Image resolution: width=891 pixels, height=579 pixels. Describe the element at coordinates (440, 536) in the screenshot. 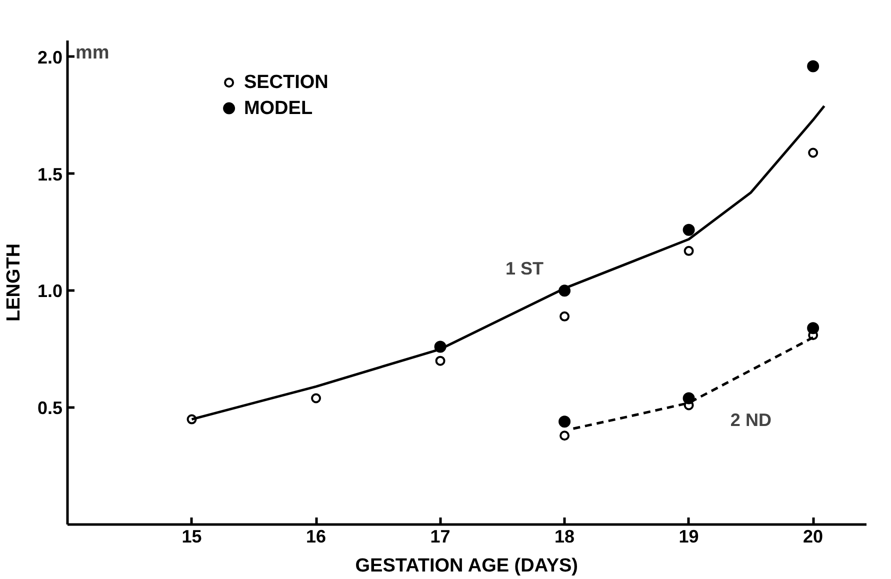

I see `x-tick-label: 17` at that location.